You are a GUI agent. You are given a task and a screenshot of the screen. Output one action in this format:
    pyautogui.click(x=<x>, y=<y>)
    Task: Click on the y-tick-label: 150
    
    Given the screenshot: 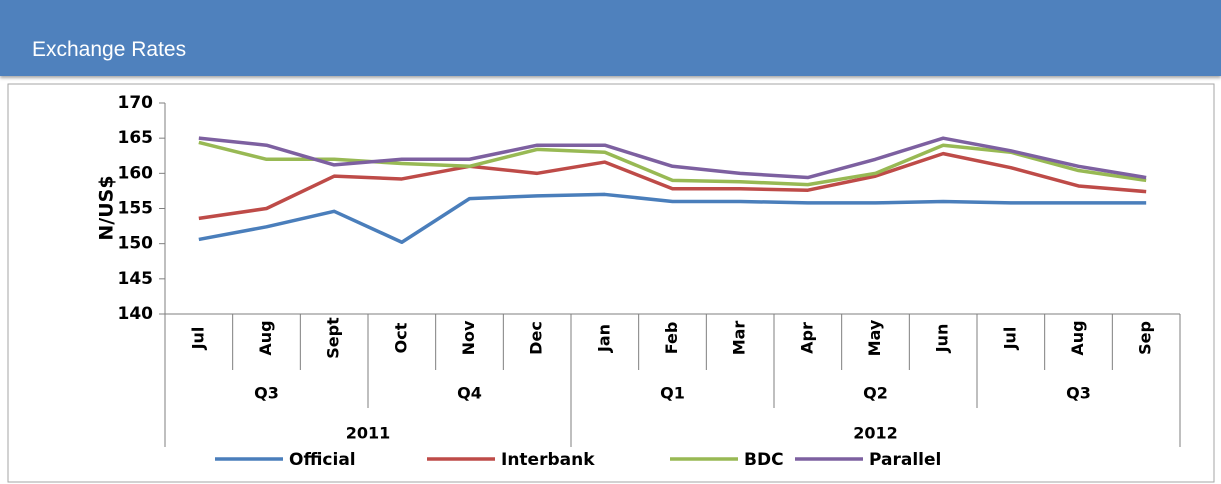 What is the action you would take?
    pyautogui.click(x=136, y=244)
    